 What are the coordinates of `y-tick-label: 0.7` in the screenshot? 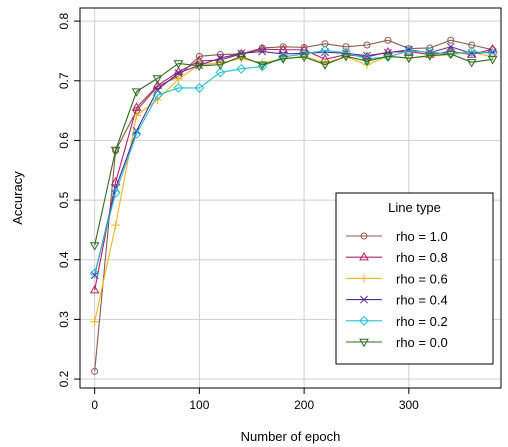 It's located at (64, 80).